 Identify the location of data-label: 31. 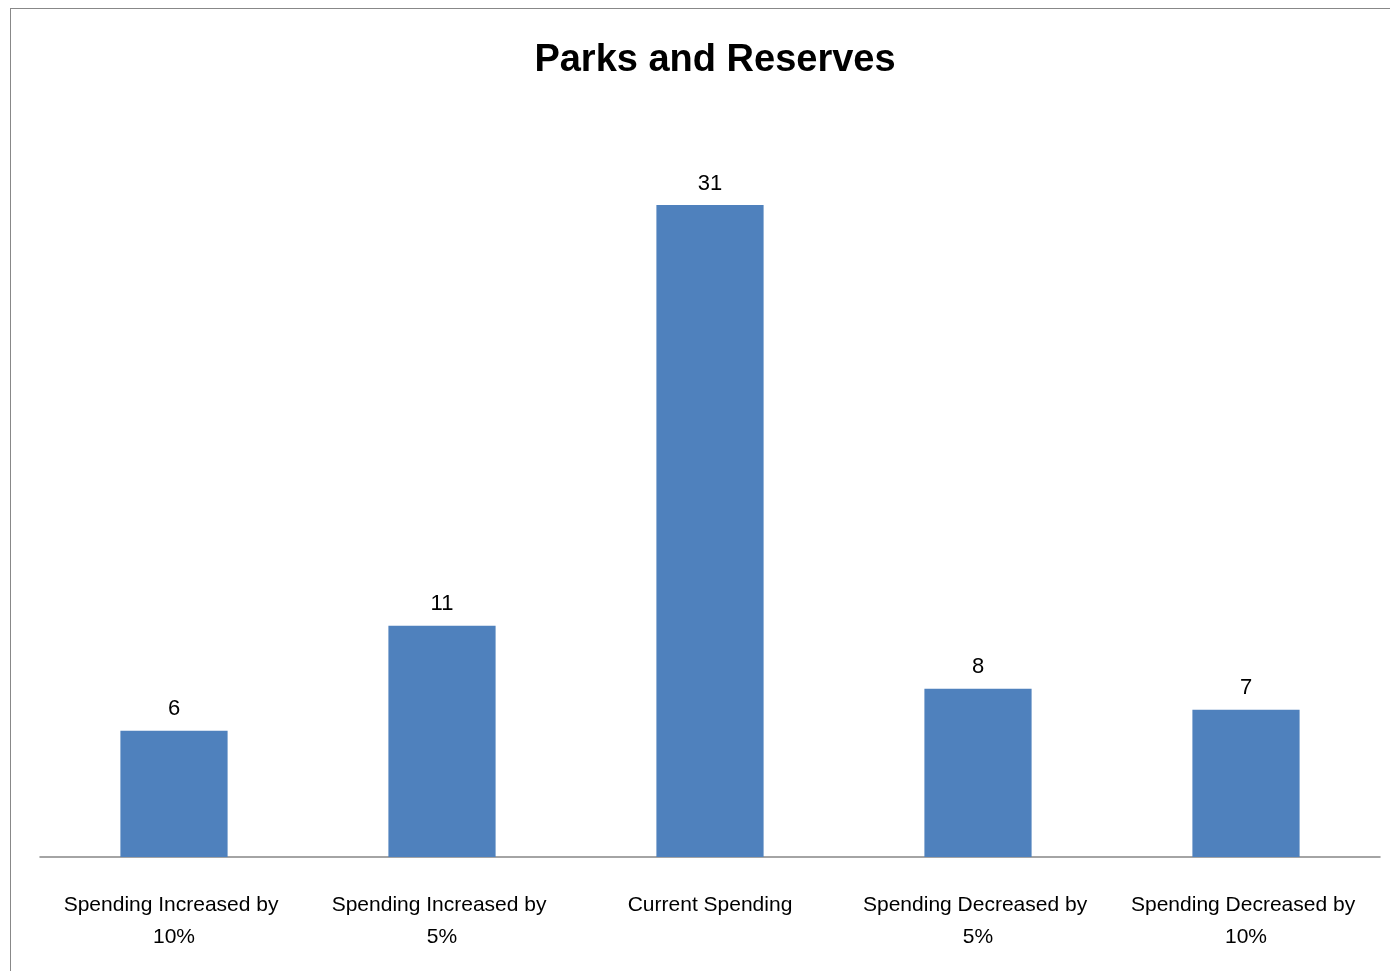
(710, 182).